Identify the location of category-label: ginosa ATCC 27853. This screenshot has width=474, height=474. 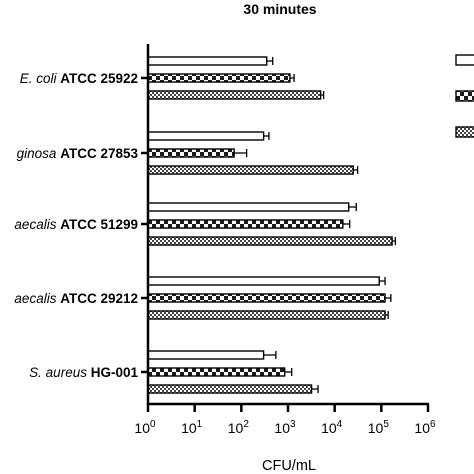
(78, 153).